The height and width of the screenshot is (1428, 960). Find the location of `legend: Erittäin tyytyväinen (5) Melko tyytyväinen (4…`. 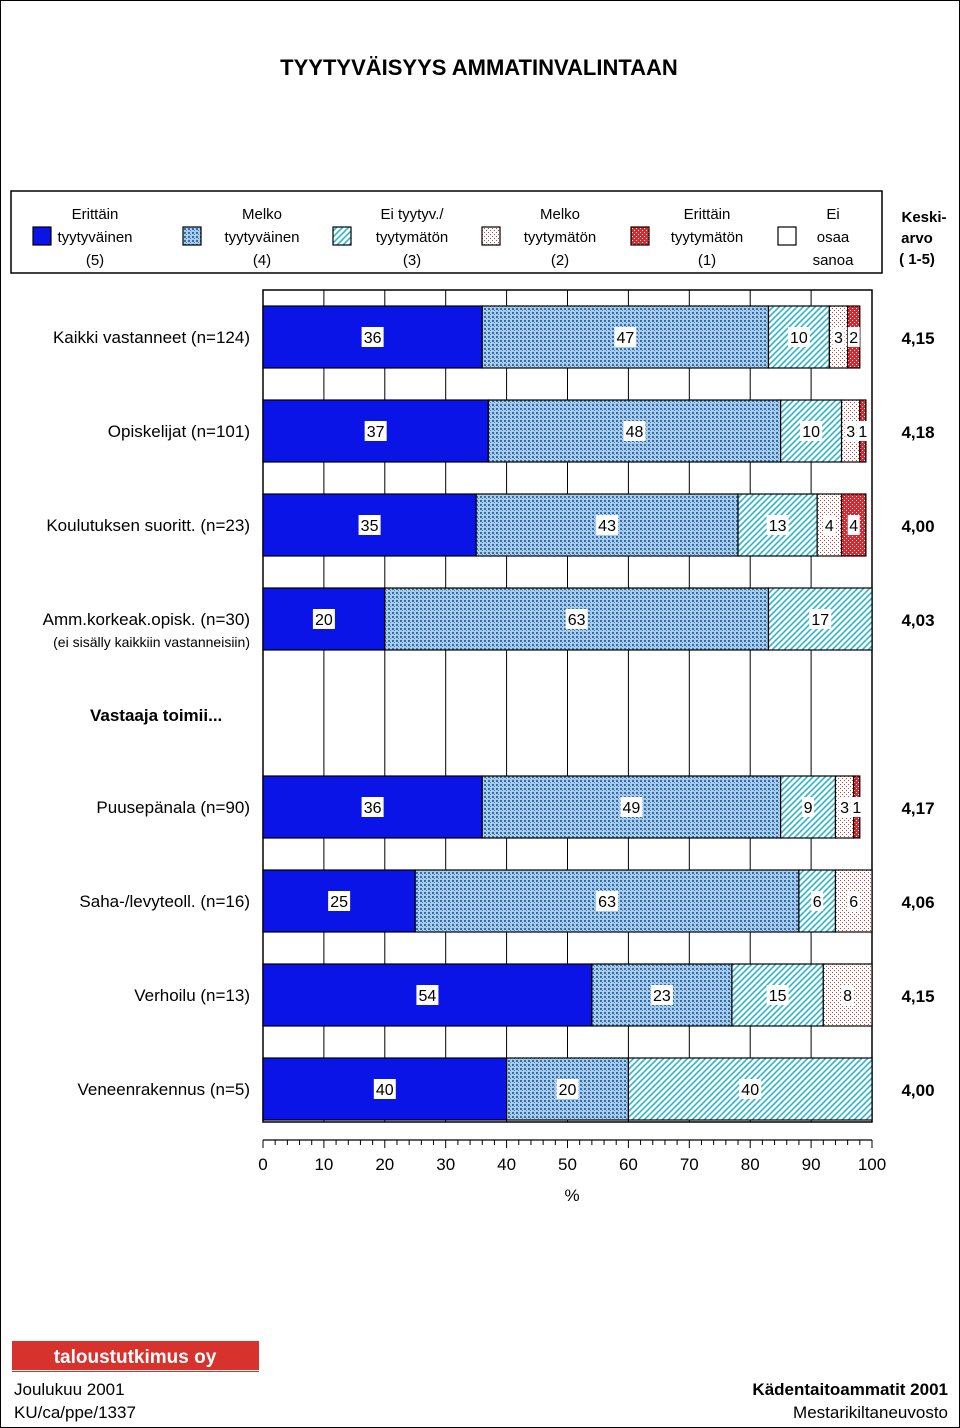

legend: Erittäin tyytyväinen (5) Melko tyytyväinen (4… is located at coordinates (443, 237).